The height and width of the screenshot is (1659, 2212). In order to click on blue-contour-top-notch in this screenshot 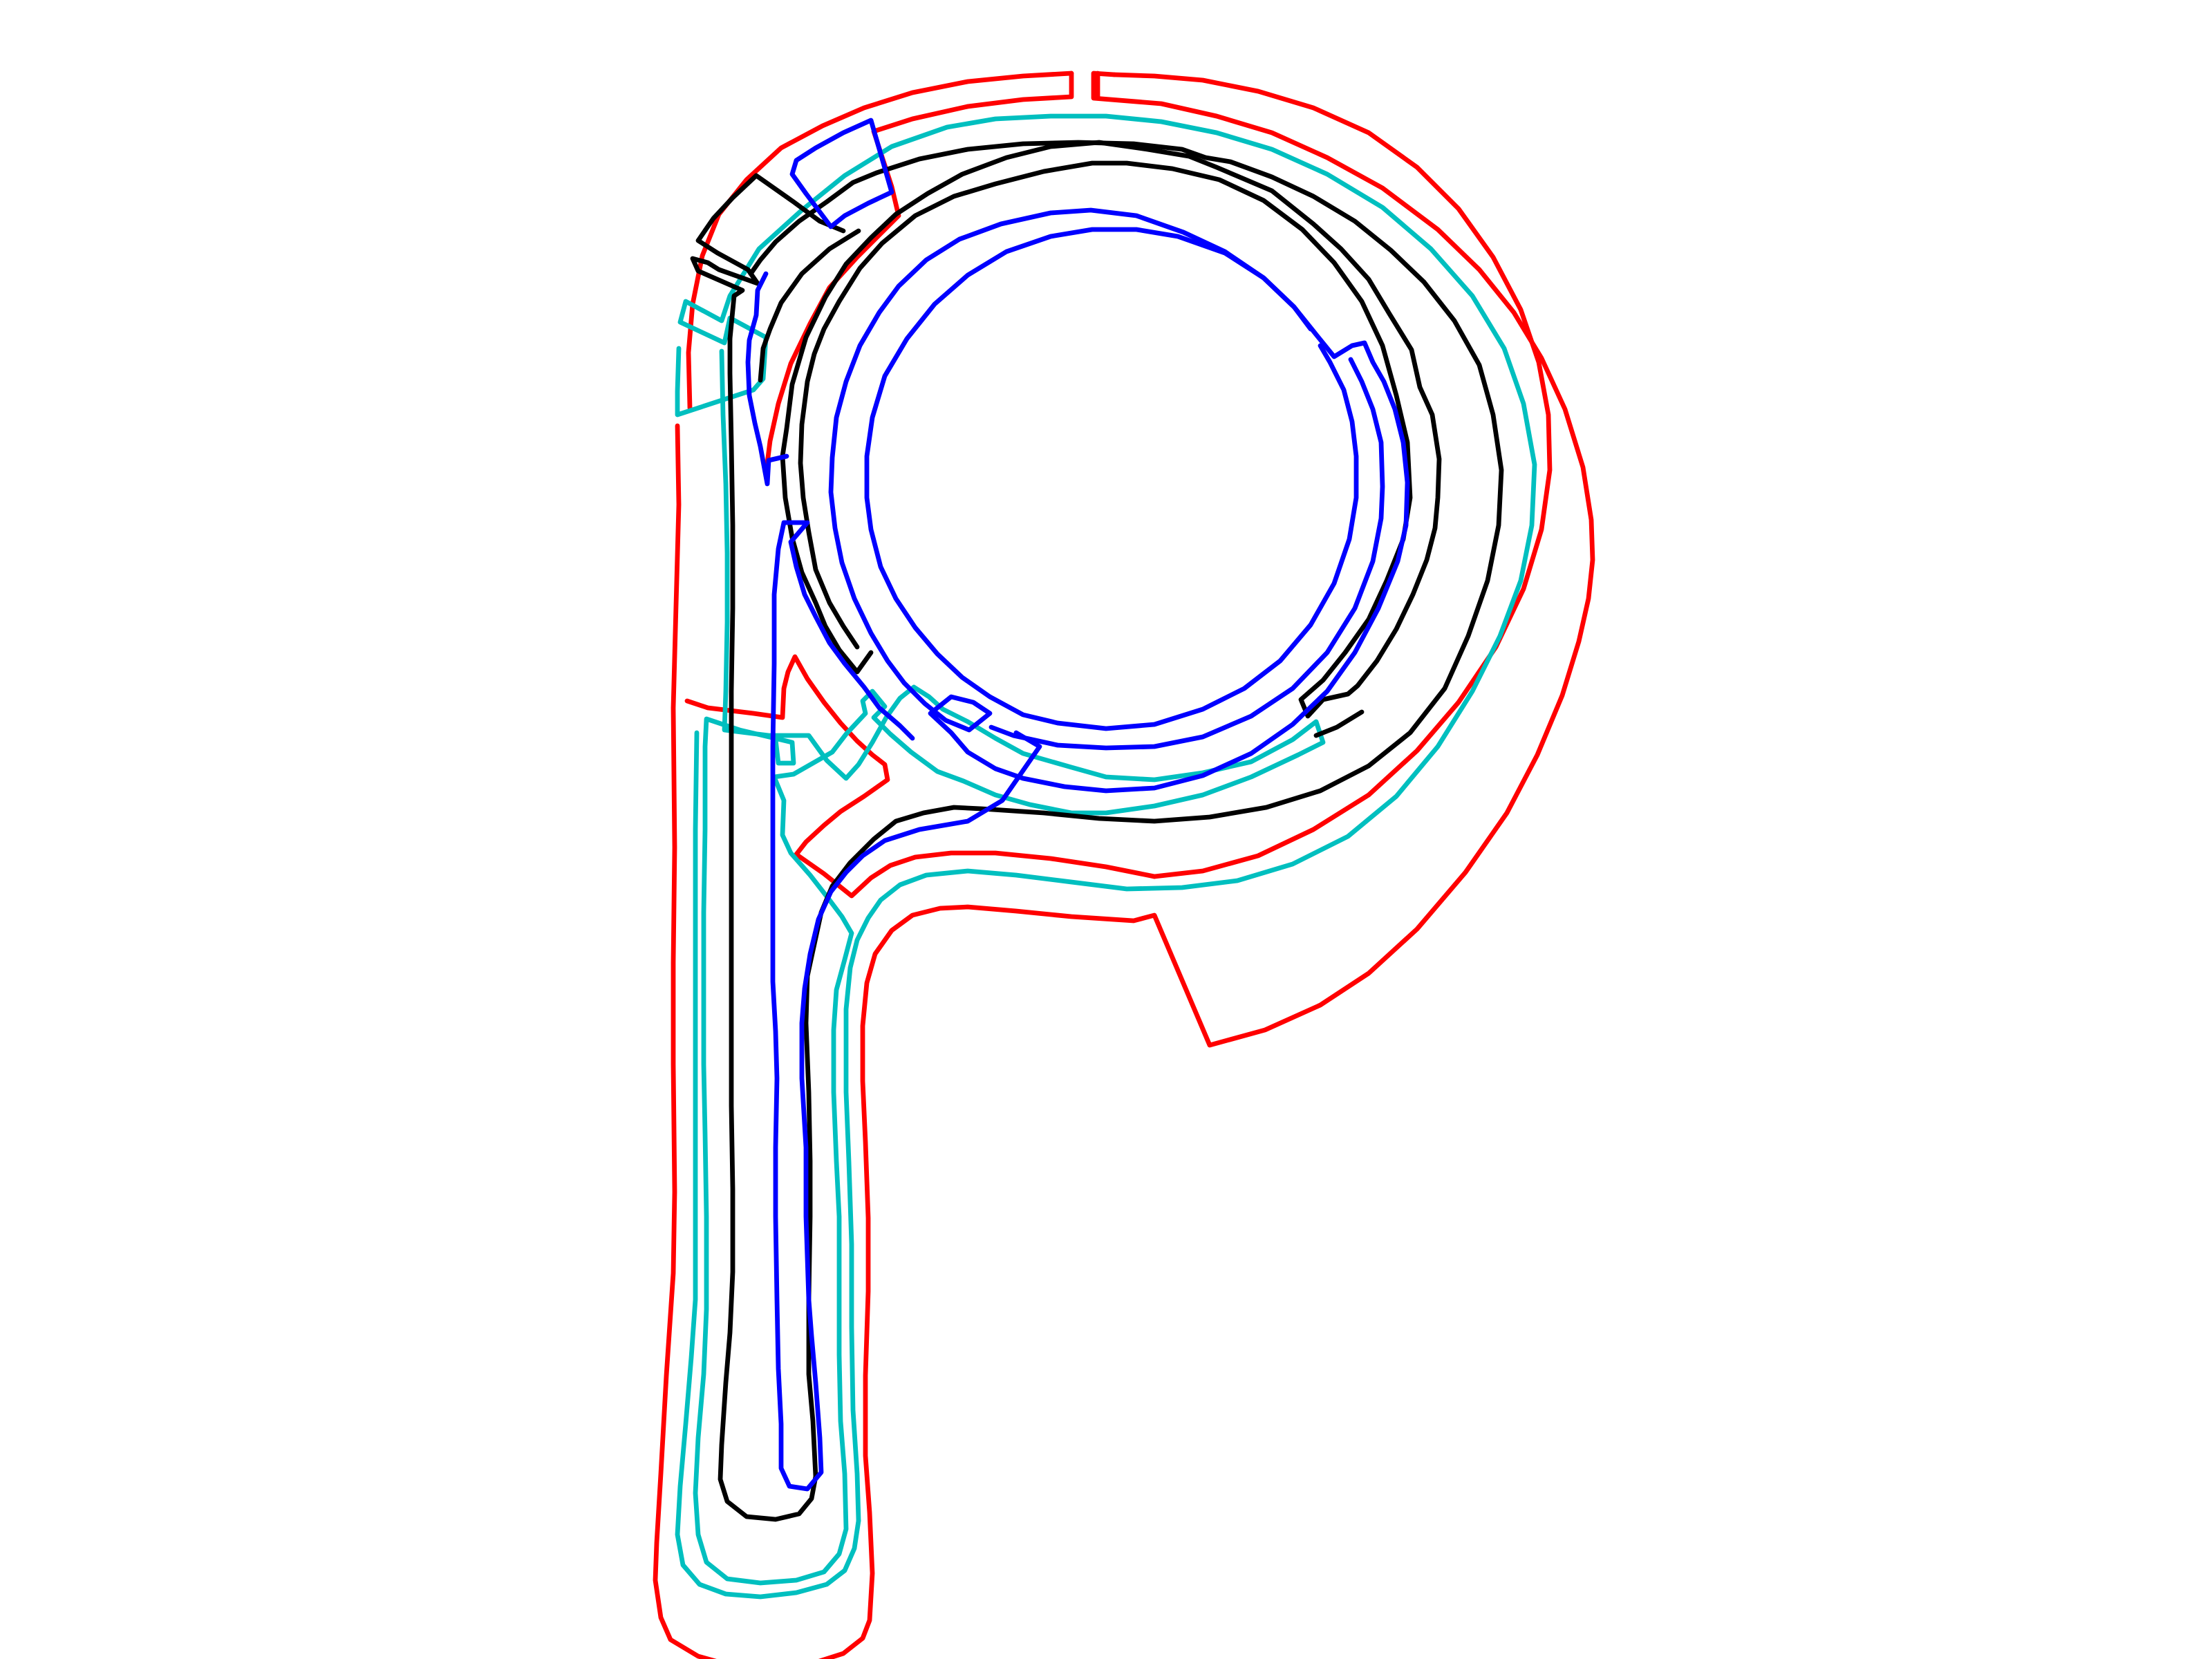, I will do `click(842, 174)`.